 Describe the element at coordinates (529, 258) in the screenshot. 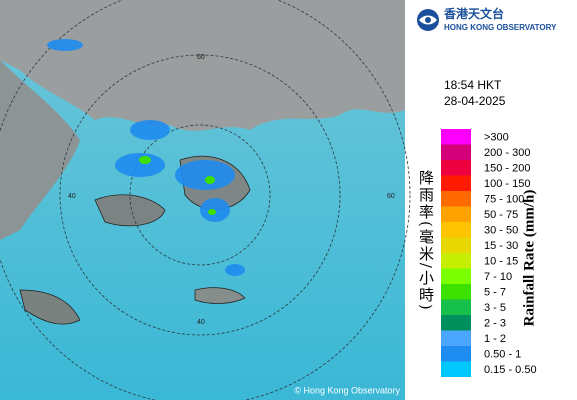

I see `legend-title-english: Rainfall Rate (mm/h)` at that location.